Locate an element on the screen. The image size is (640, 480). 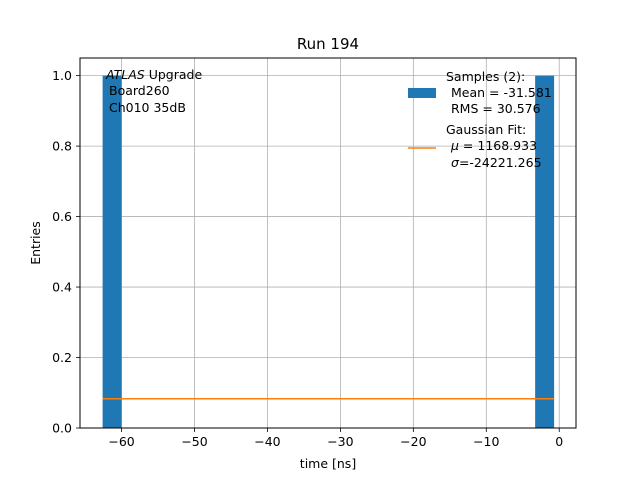
legend-samples-mean: Mean = -31.581 is located at coordinates (501, 92).